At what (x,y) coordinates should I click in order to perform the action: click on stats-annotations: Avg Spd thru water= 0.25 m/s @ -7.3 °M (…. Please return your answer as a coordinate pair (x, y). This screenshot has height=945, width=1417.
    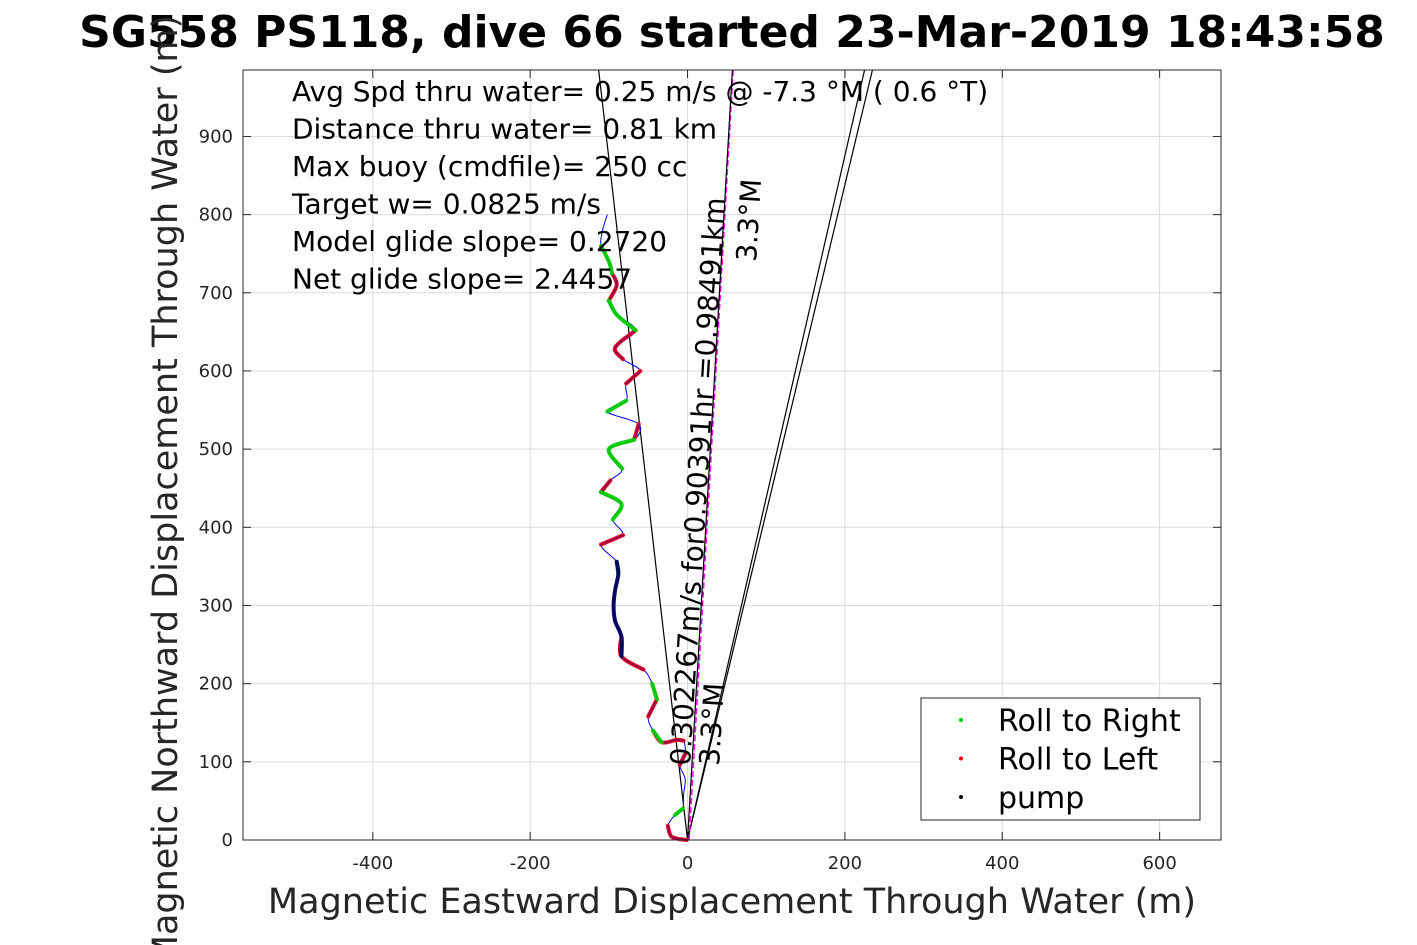
    Looking at the image, I should click on (639, 185).